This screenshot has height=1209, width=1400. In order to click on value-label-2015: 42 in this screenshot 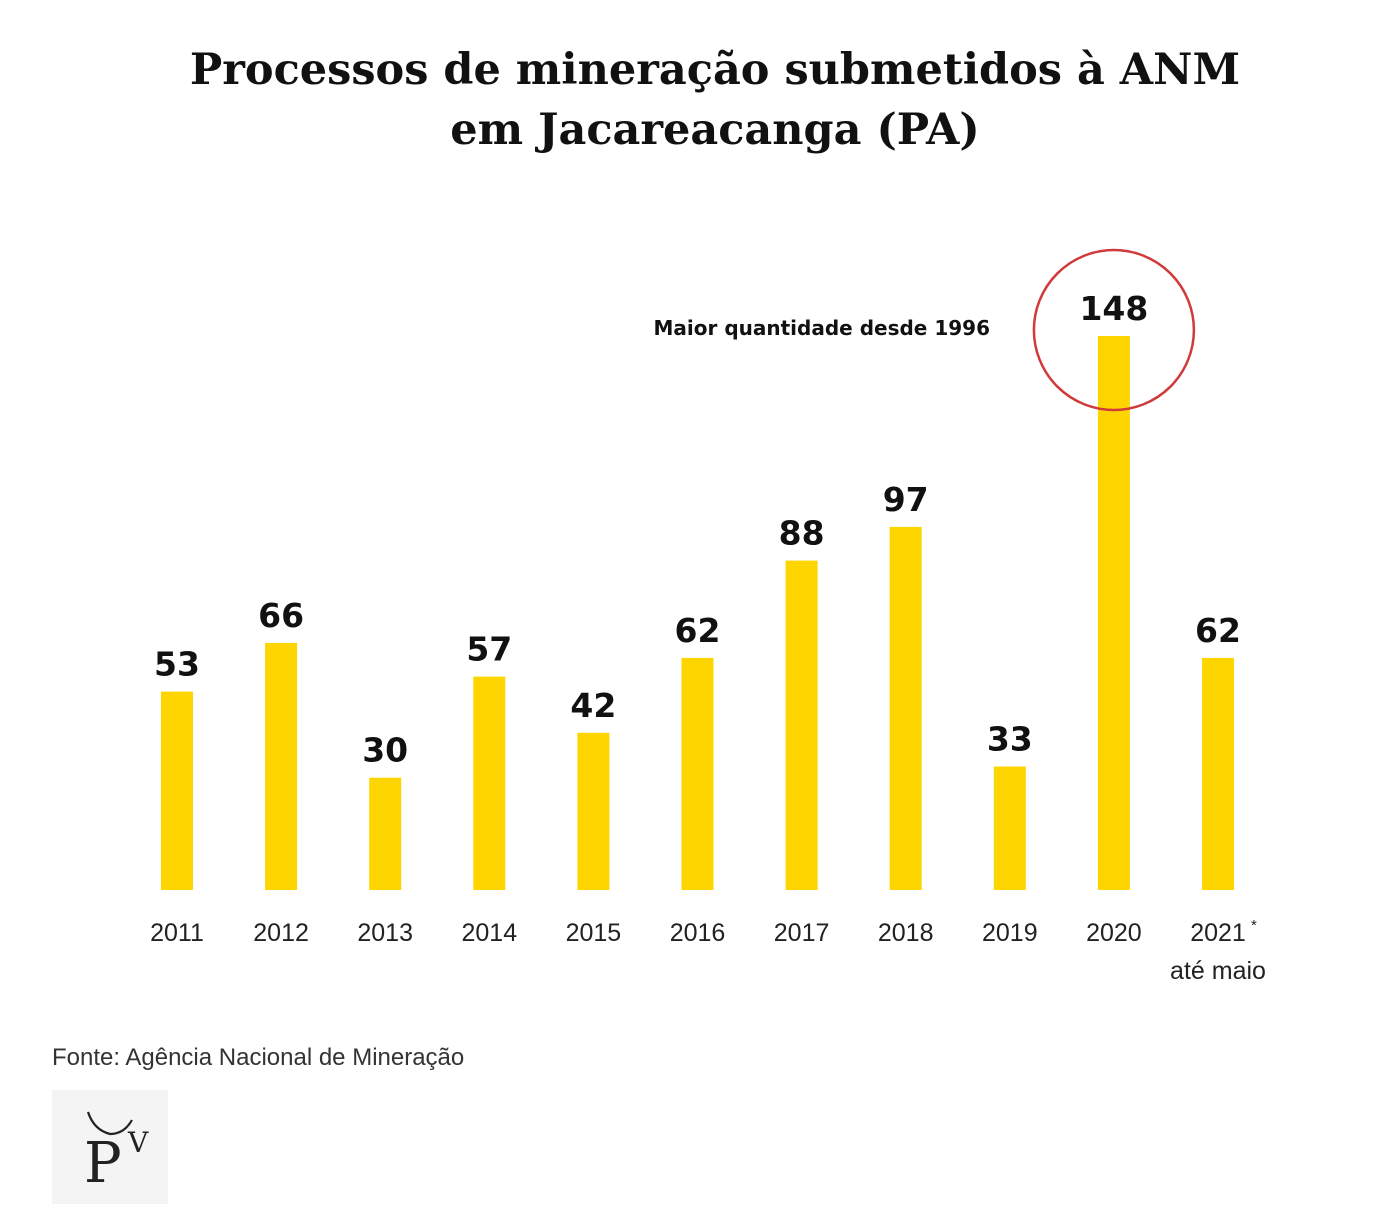, I will do `click(593, 705)`.